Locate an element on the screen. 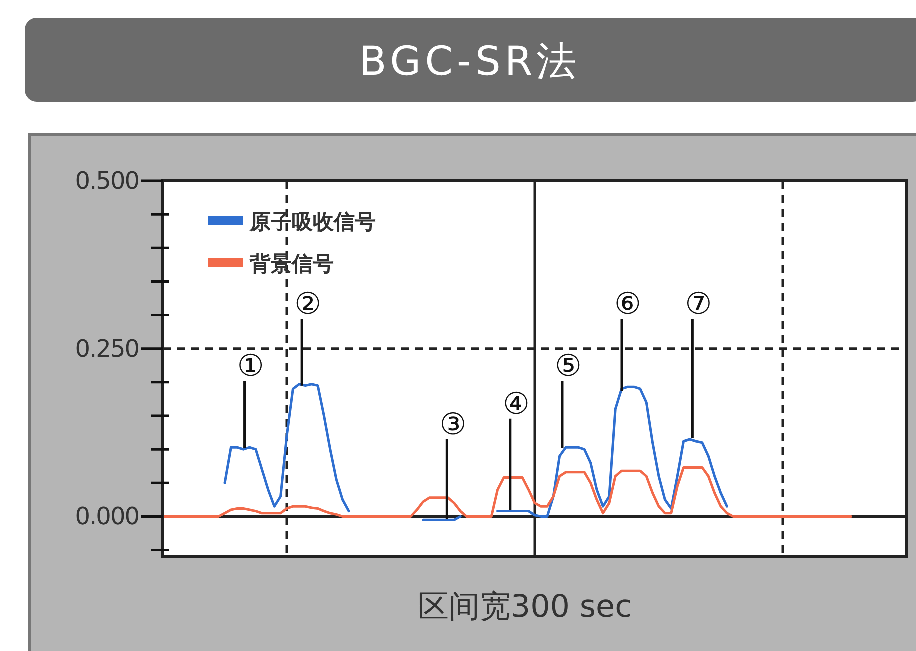 Image resolution: width=916 pixels, height=651 pixels. y-tick-label: 0.000 is located at coordinates (107, 516).